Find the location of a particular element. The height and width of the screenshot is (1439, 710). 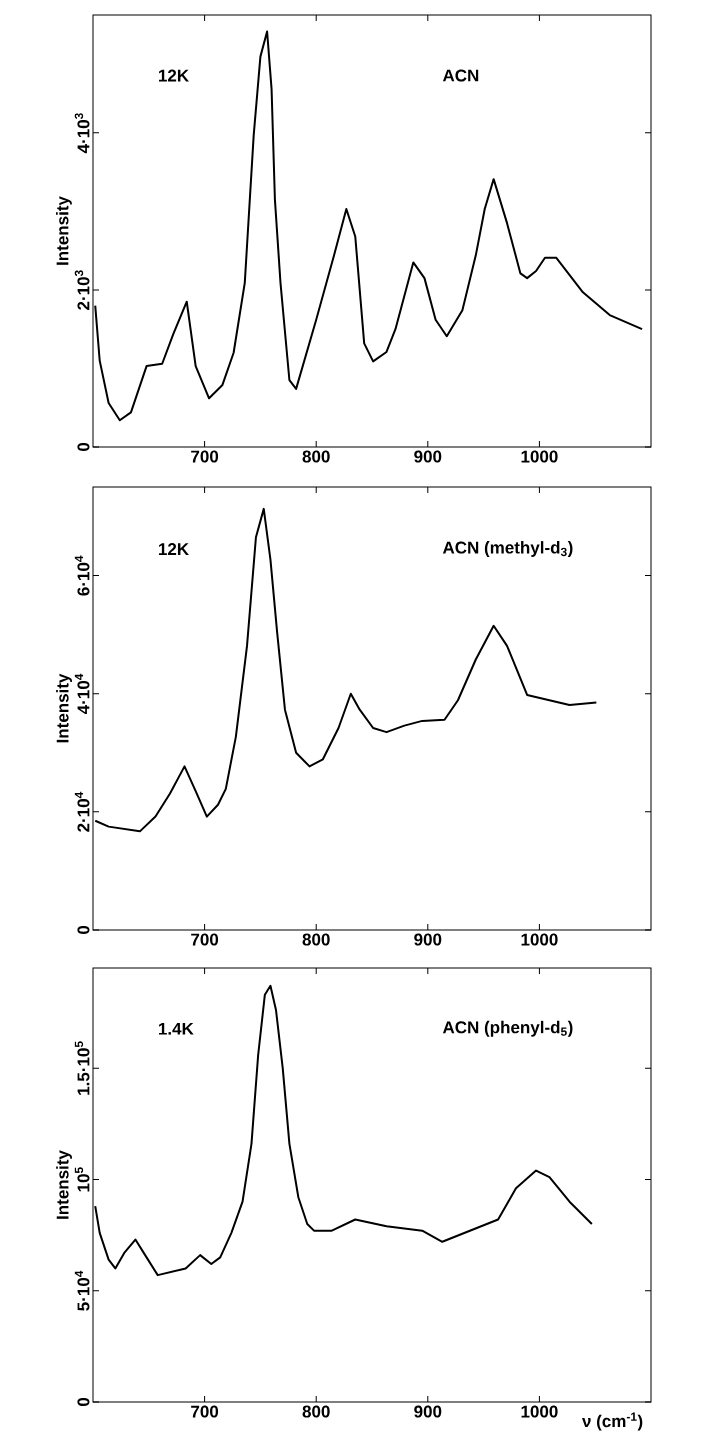

annotation: ACN (methyl-d$_{3}$) is located at coordinates (507, 549).